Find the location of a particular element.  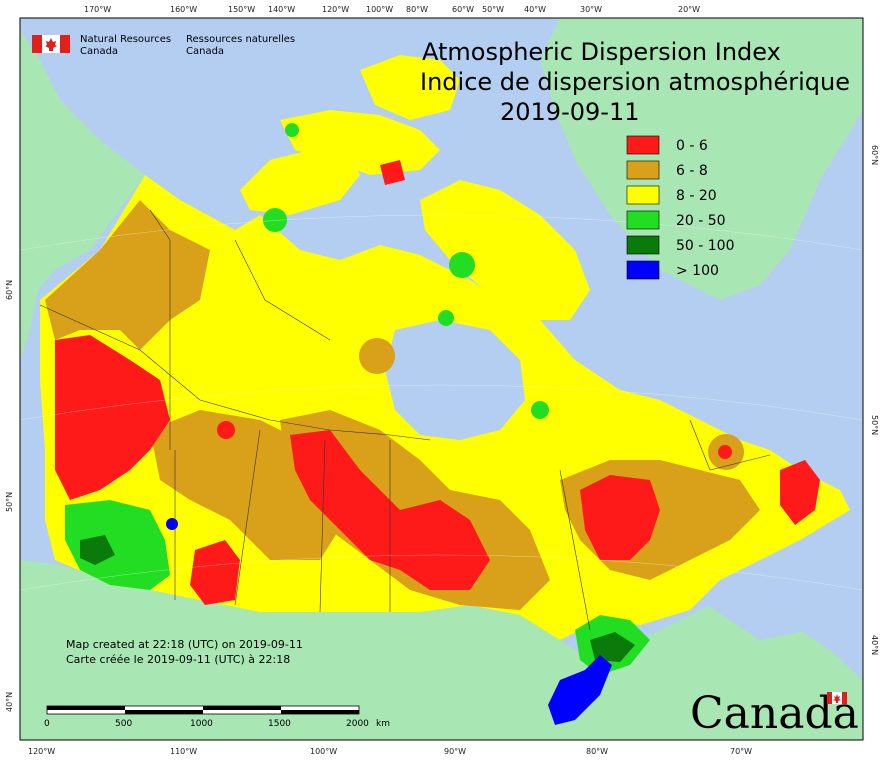

greenland is located at coordinates (701, 159).